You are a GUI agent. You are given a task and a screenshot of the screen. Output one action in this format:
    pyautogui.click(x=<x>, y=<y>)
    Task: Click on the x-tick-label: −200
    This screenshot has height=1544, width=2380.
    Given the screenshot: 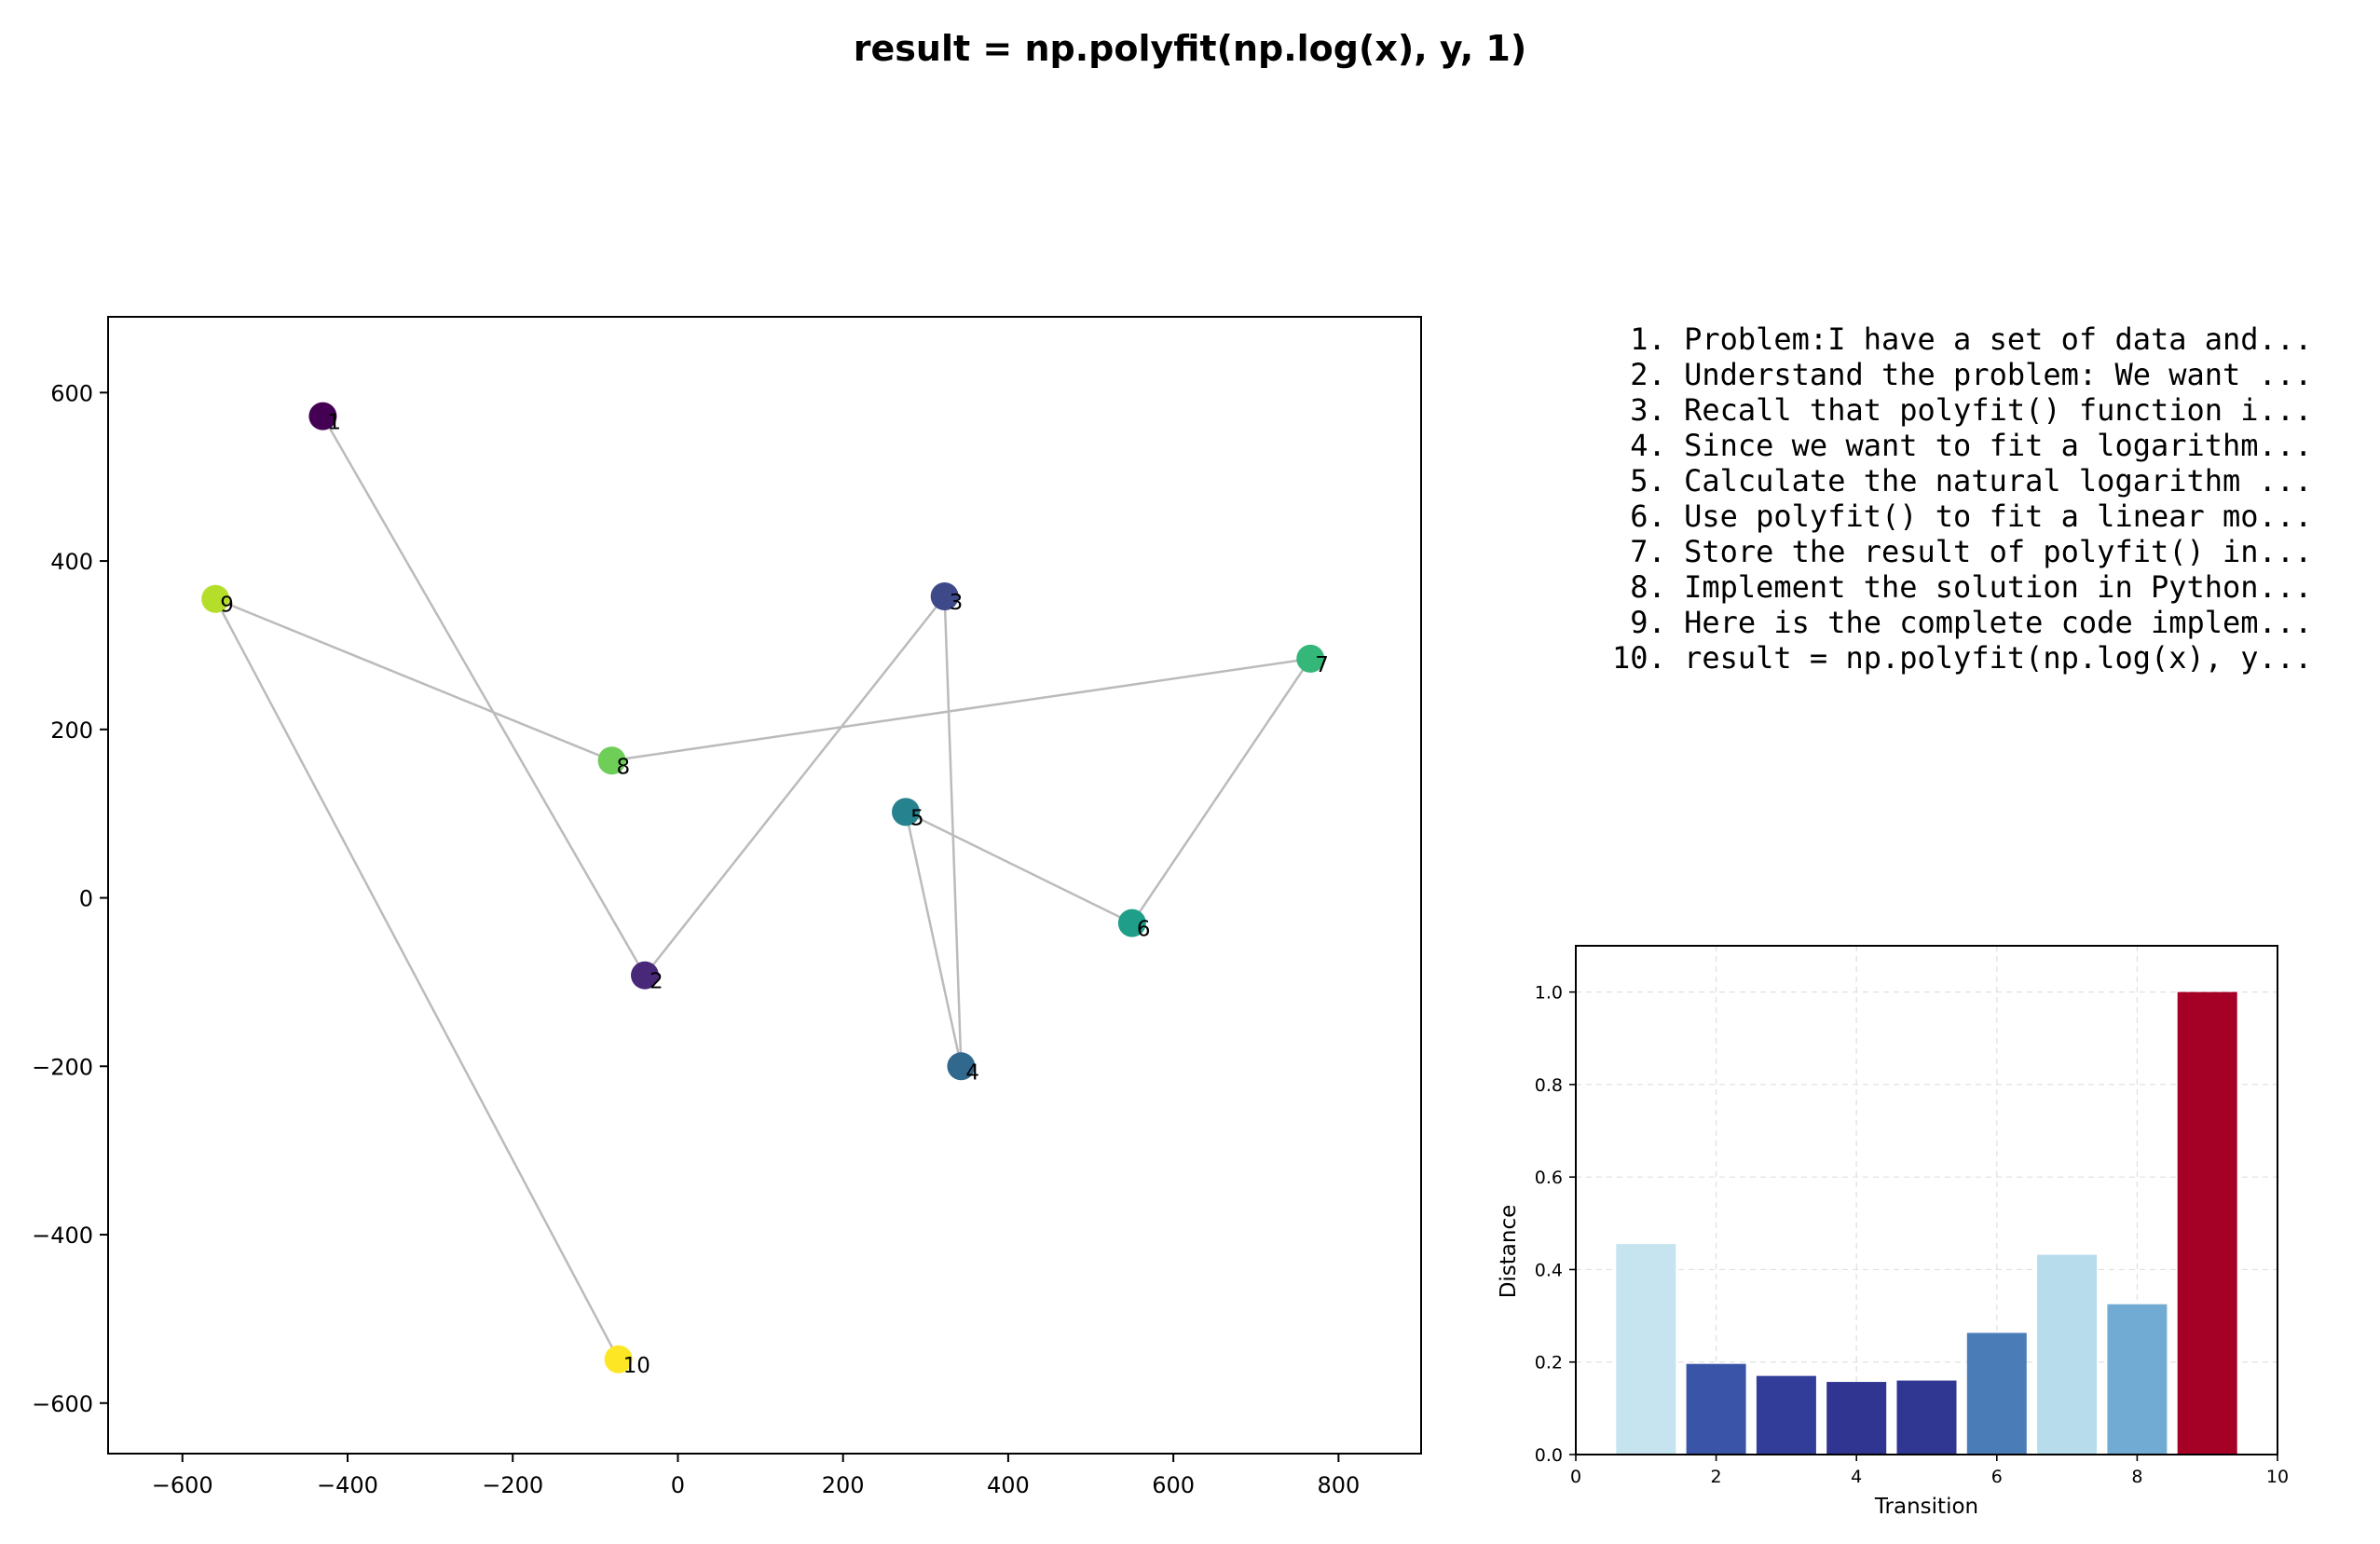 What is the action you would take?
    pyautogui.click(x=512, y=1485)
    